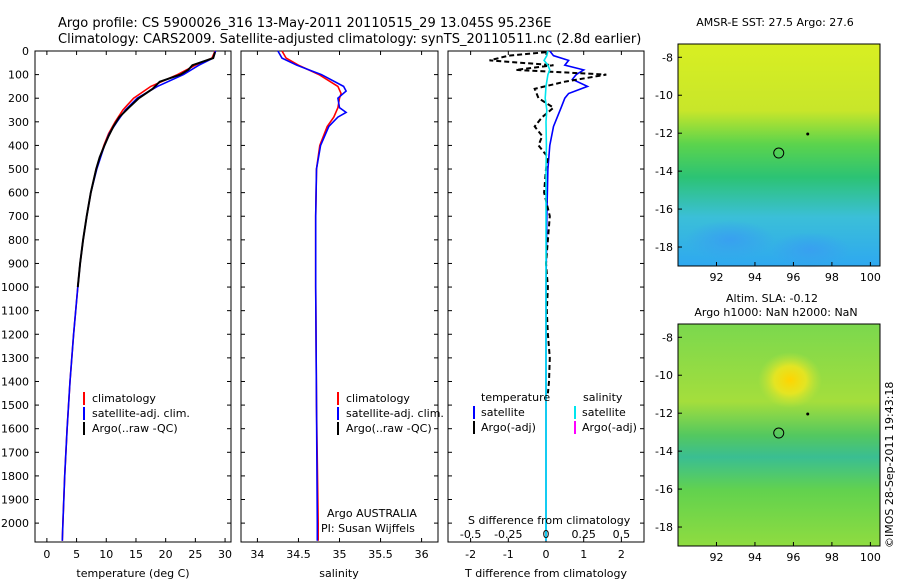  Describe the element at coordinates (15, 500) in the screenshot. I see `y-tick-label: 1900` at that location.